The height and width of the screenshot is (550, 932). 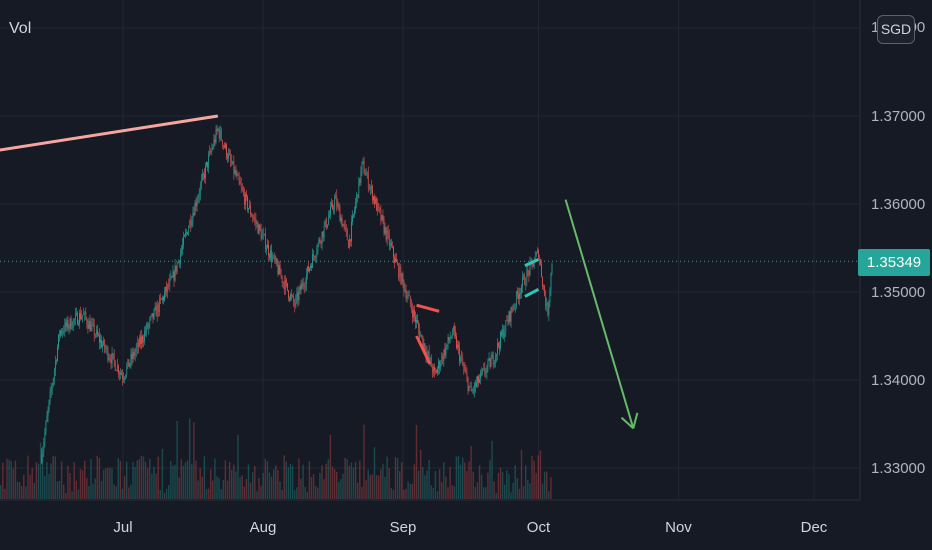 What do you see at coordinates (470, 527) in the screenshot?
I see `time-axis: Jul Aug Sep Oct Nov Dec` at bounding box center [470, 527].